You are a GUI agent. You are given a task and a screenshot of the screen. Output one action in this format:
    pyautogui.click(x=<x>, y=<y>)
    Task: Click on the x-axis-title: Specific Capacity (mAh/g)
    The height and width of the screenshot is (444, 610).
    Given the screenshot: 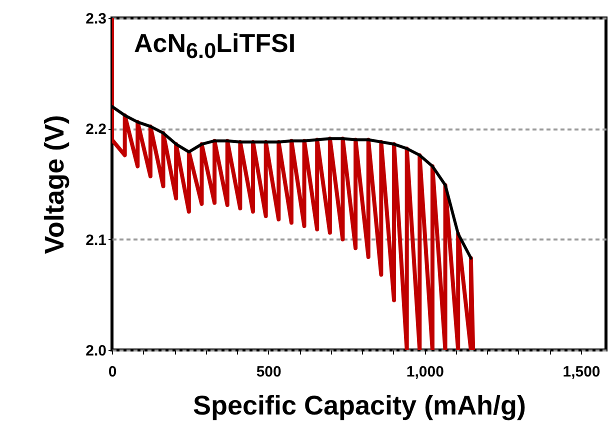 What is the action you would take?
    pyautogui.click(x=359, y=405)
    